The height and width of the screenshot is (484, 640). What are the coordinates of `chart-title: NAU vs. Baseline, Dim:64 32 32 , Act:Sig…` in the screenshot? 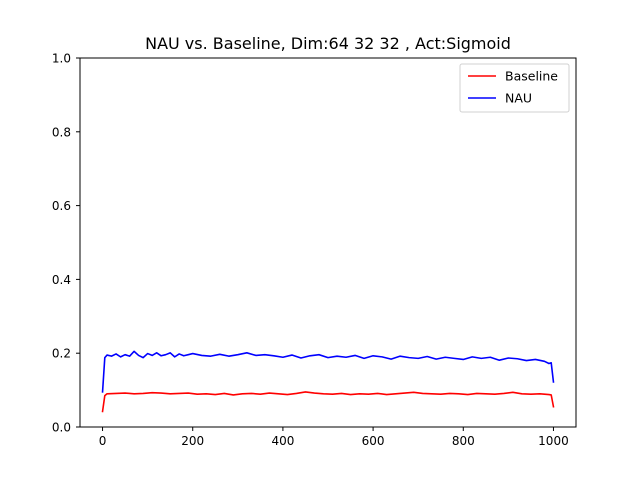 It's located at (328, 43).